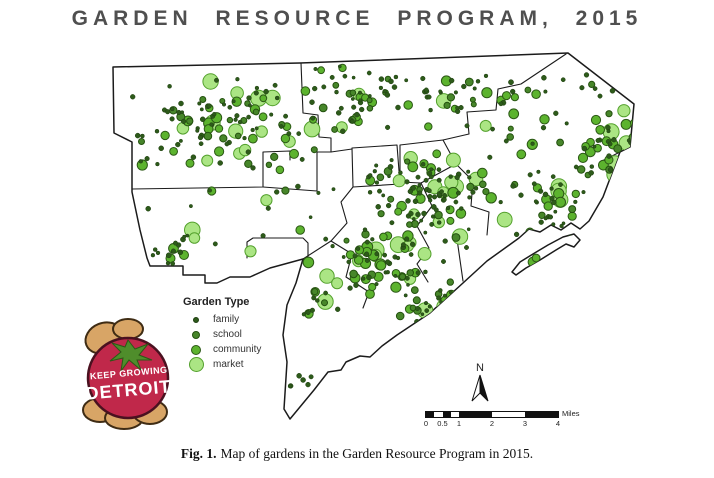  Describe the element at coordinates (459, 423) in the screenshot. I see `scale-bar-tick: 1` at that location.